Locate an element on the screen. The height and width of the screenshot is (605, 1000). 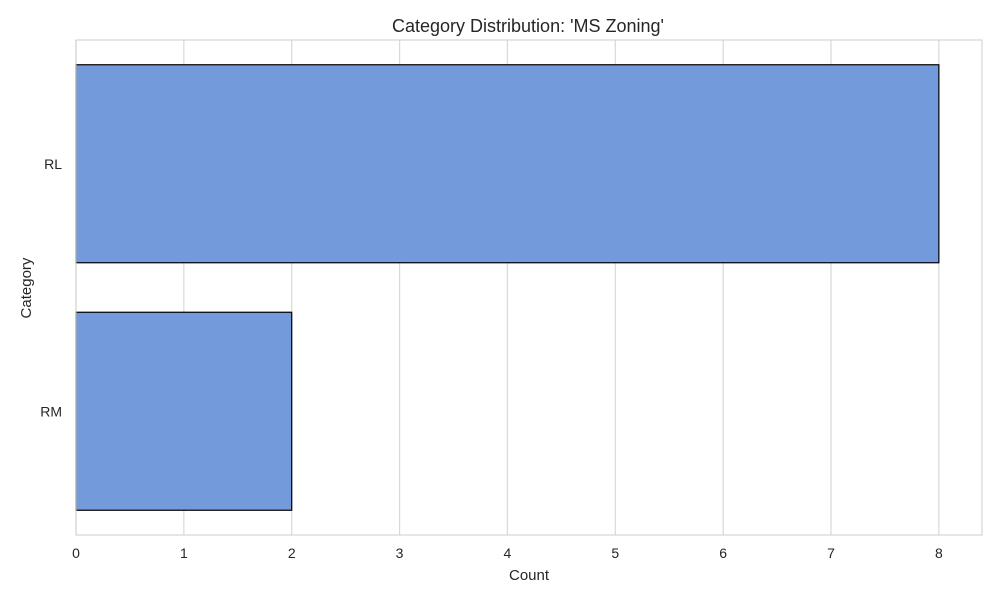
x-tick-label: 5 is located at coordinates (615, 553).